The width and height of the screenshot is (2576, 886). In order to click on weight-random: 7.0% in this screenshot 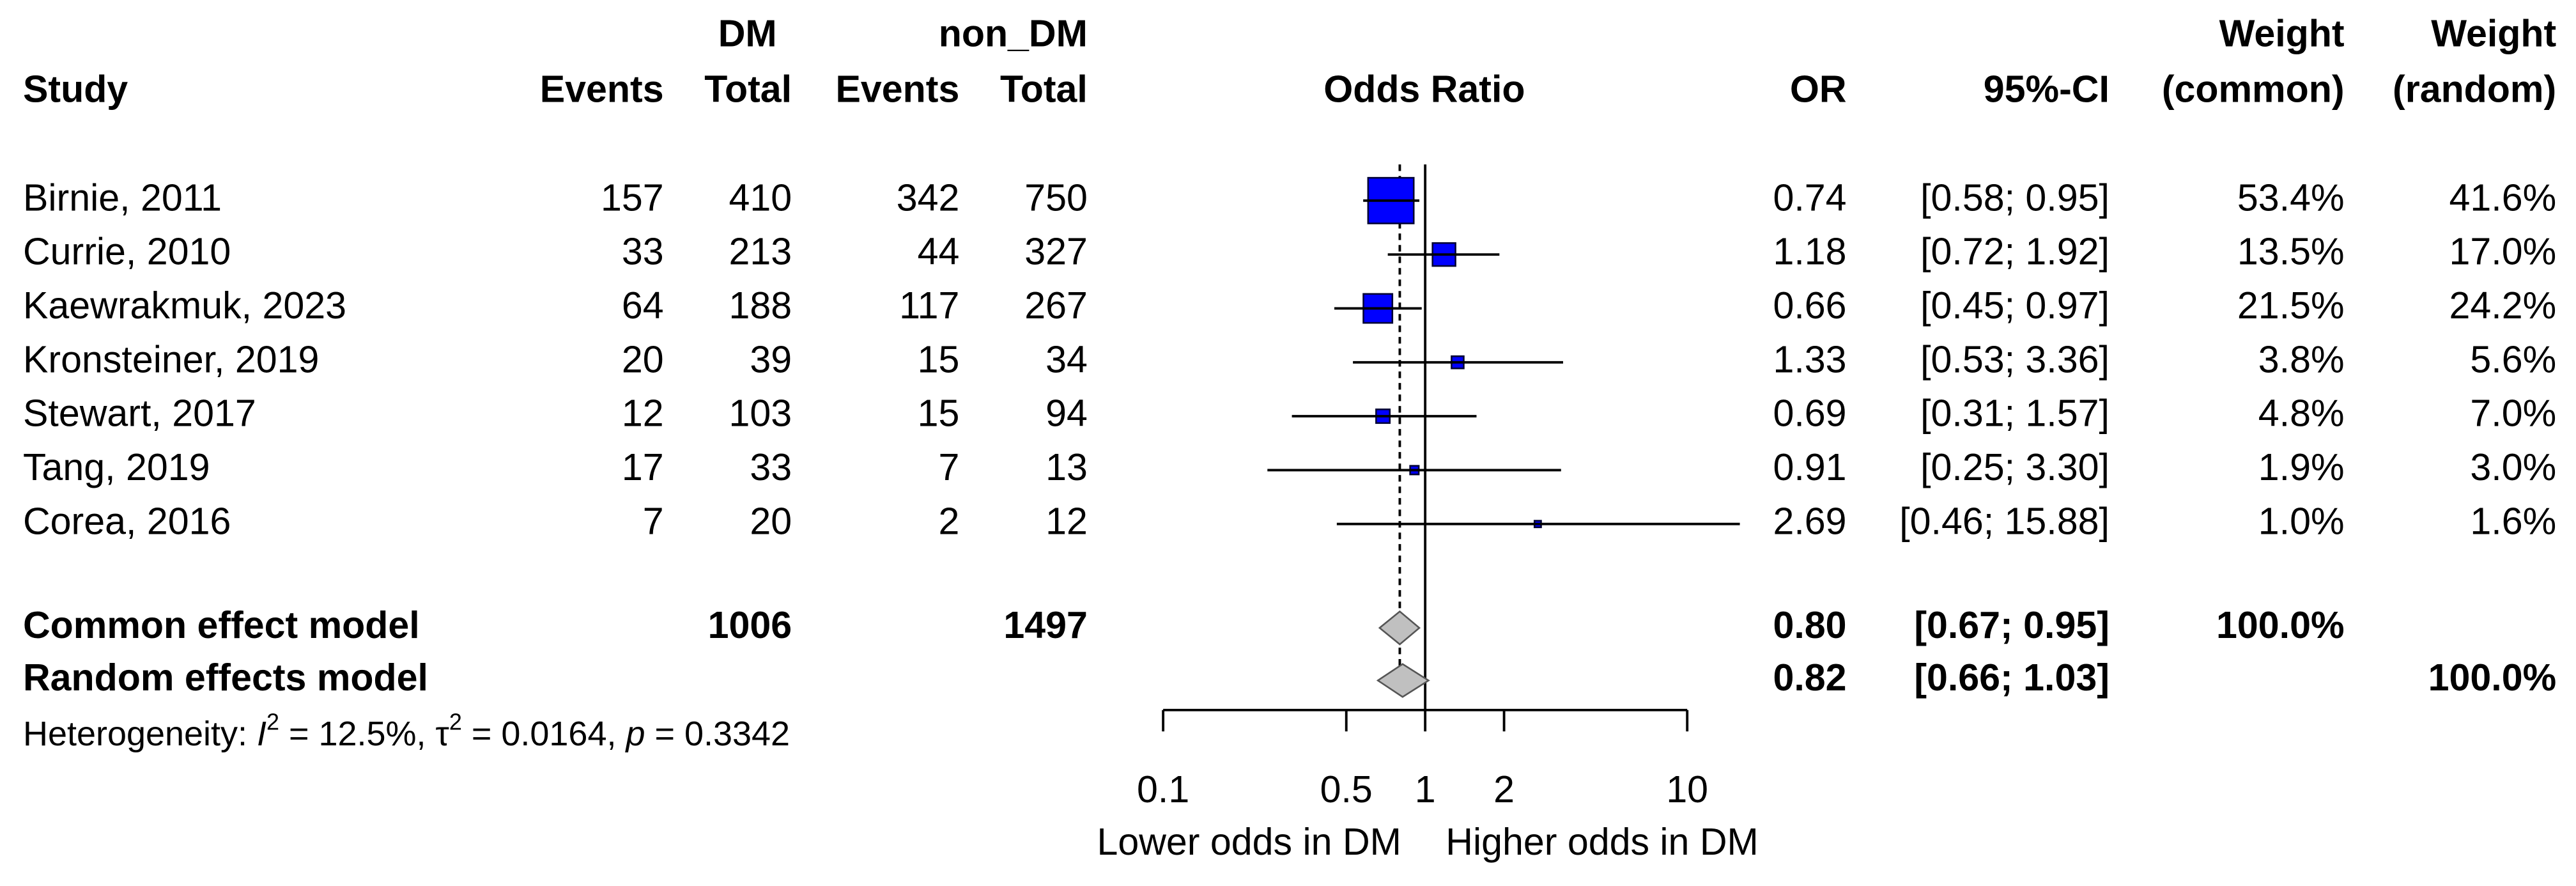, I will do `click(2513, 414)`.